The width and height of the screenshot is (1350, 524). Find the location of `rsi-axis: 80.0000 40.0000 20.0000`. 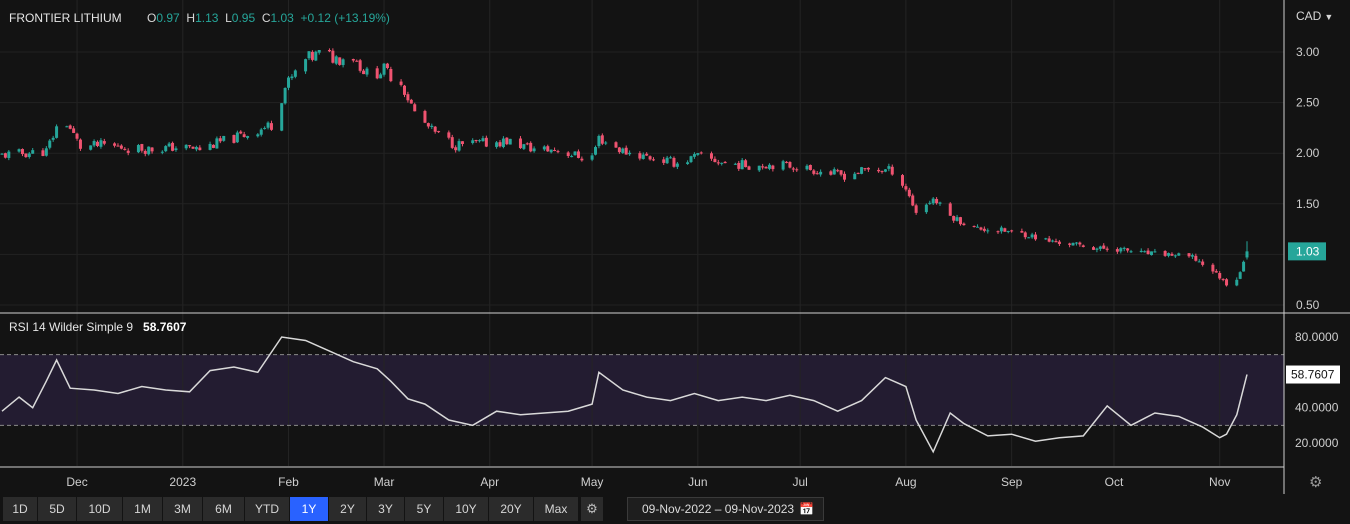

rsi-axis: 80.0000 40.0000 20.0000 is located at coordinates (1317, 390).